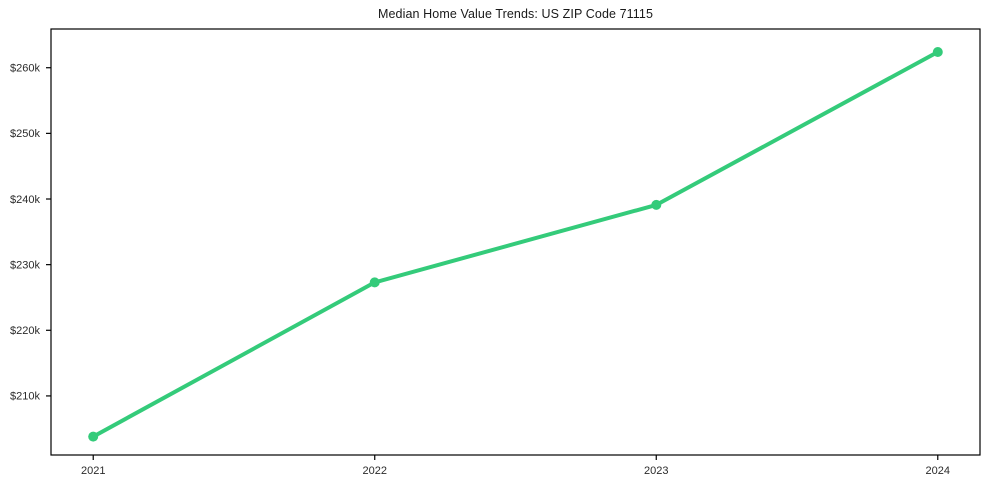  I want to click on y-tick-label: $240k, so click(25, 200).